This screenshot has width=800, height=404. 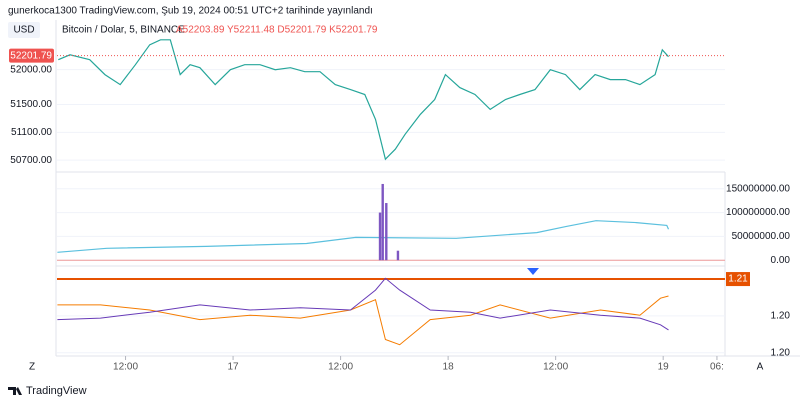 What do you see at coordinates (760, 367) in the screenshot?
I see `auto-button: A` at bounding box center [760, 367].